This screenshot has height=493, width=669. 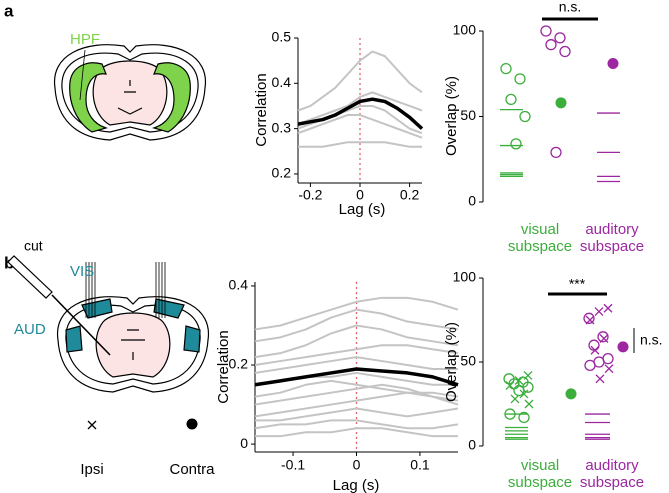 I want to click on panel-label: a, so click(x=9, y=10).